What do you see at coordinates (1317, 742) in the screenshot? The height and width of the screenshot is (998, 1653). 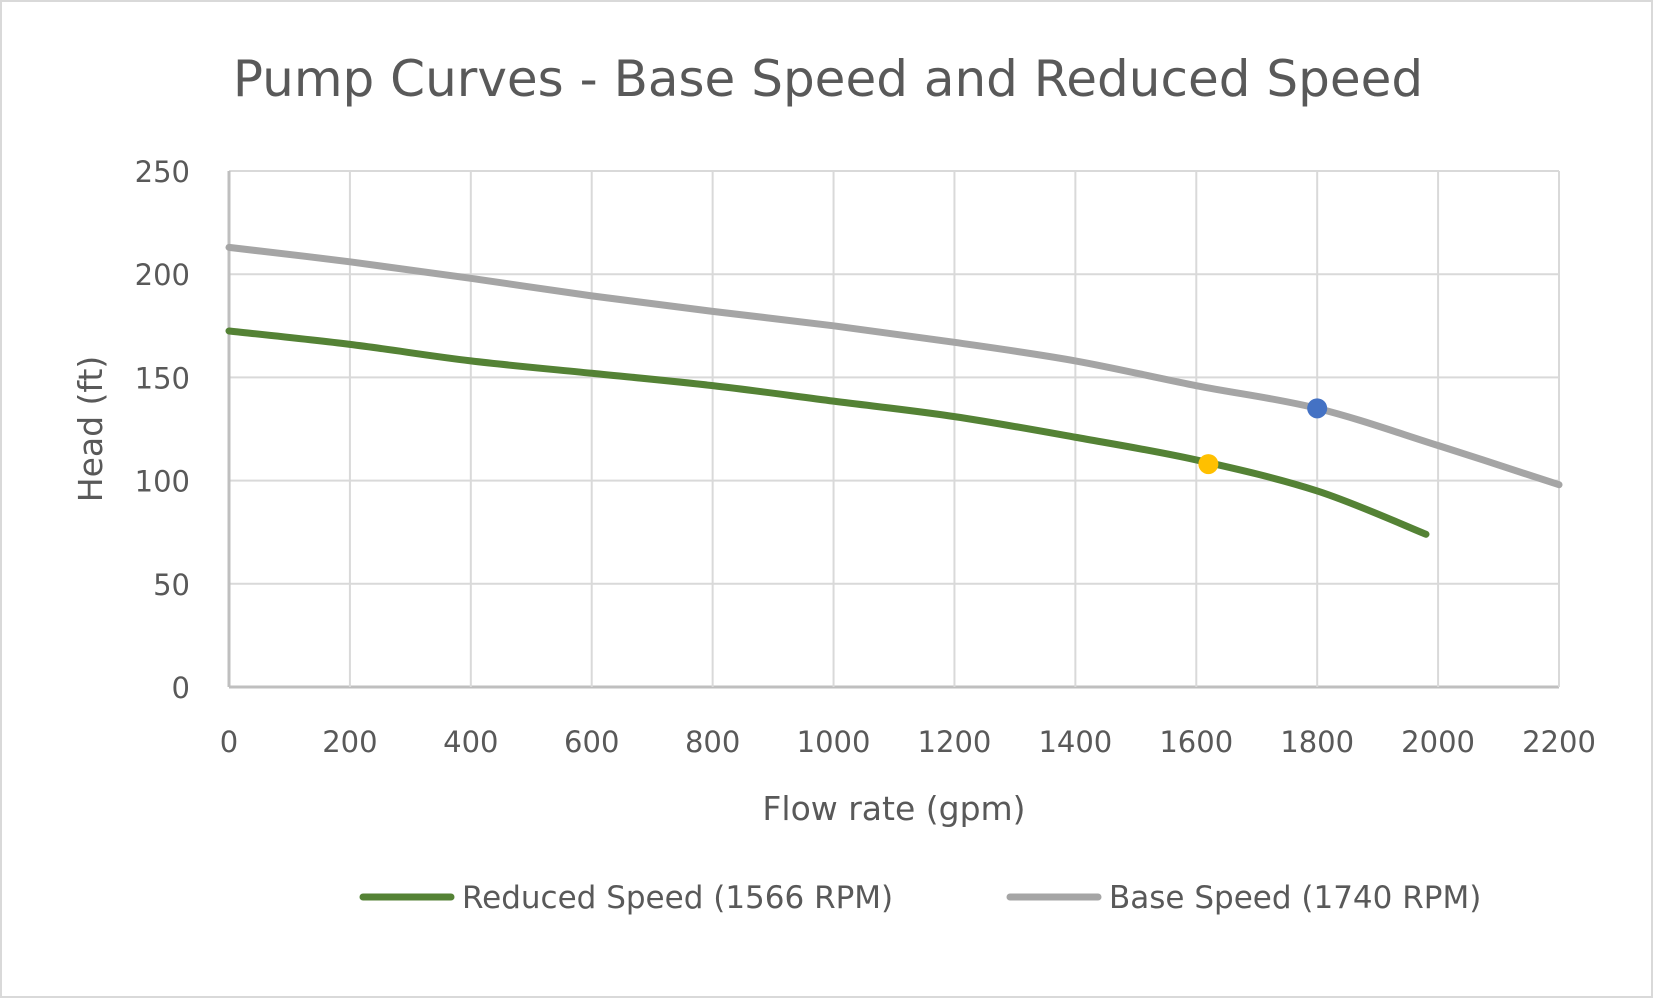 I see `x-tick-label: 1800` at bounding box center [1317, 742].